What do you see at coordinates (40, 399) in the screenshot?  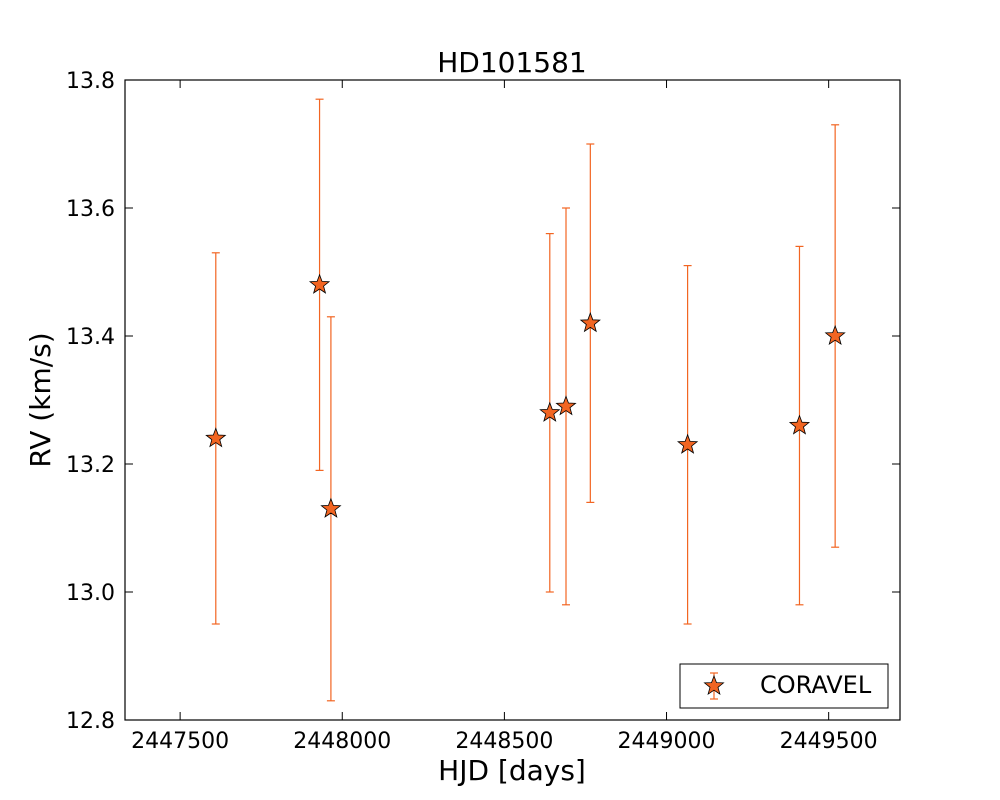 I see `y-axis-label: RV (km/s)` at bounding box center [40, 399].